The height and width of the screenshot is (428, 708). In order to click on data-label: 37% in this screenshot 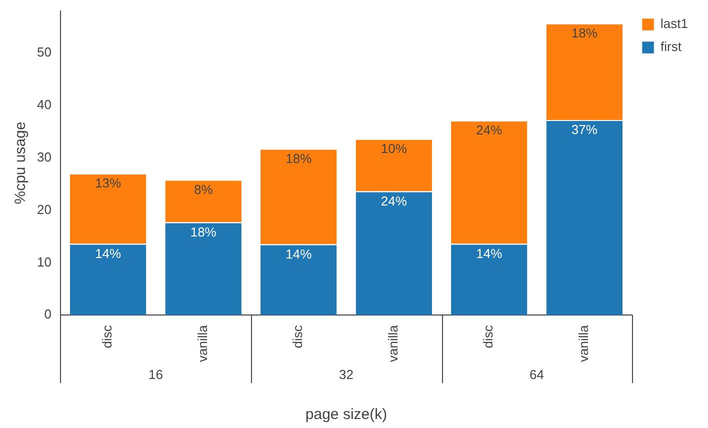, I will do `click(584, 130)`.